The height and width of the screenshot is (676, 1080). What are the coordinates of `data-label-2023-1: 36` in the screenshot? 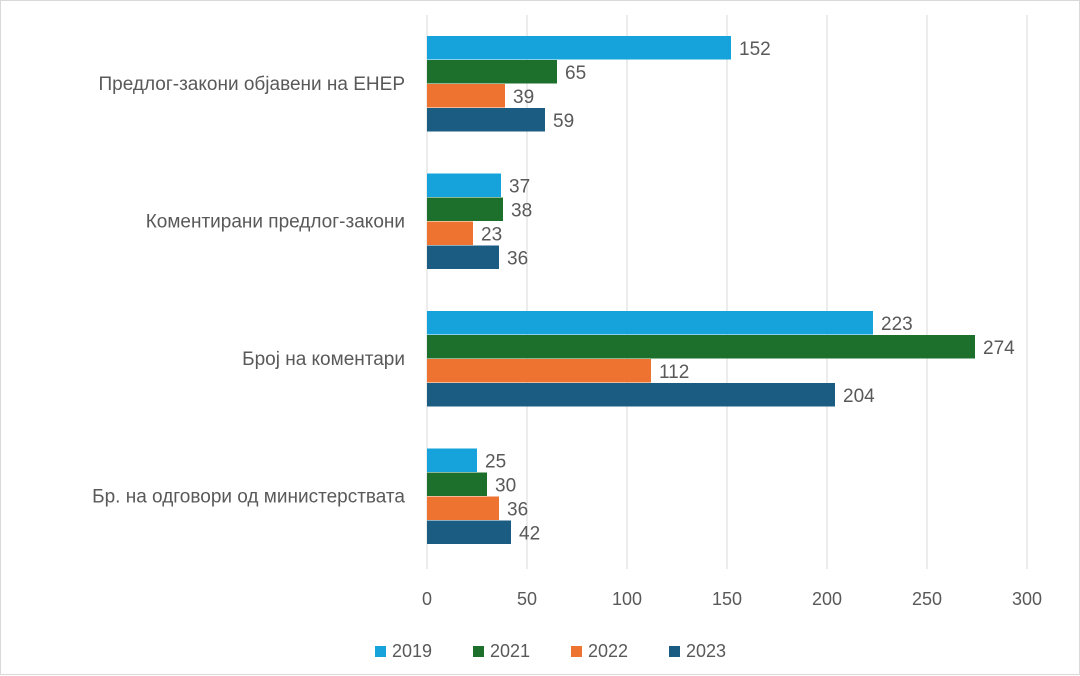 It's located at (517, 258).